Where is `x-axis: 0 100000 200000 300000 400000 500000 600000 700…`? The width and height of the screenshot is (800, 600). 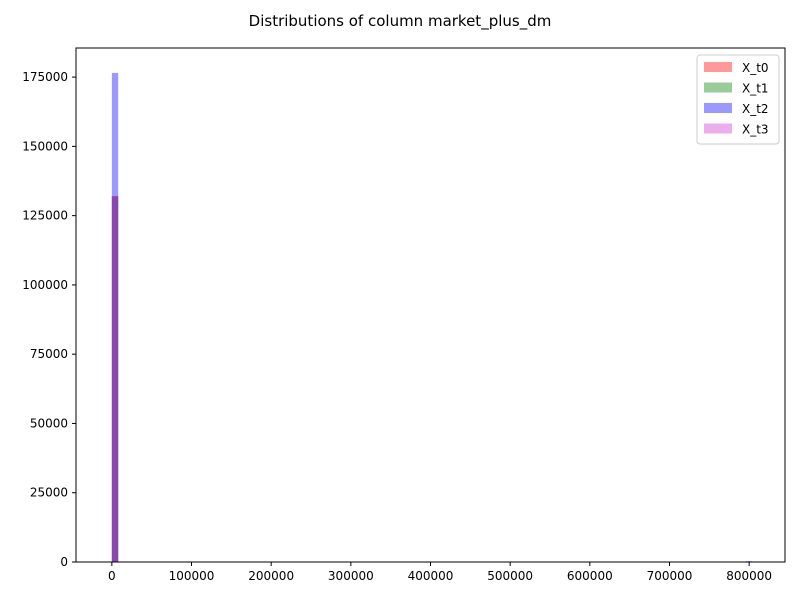 x-axis: 0 100000 200000 300000 400000 500000 600000 700… is located at coordinates (440, 572).